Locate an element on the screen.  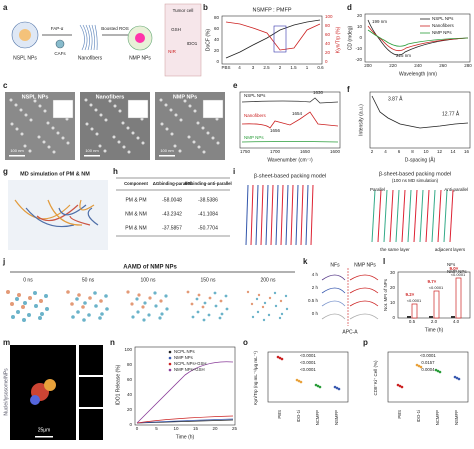
label: Time (h) is located at coordinates (434, 330).